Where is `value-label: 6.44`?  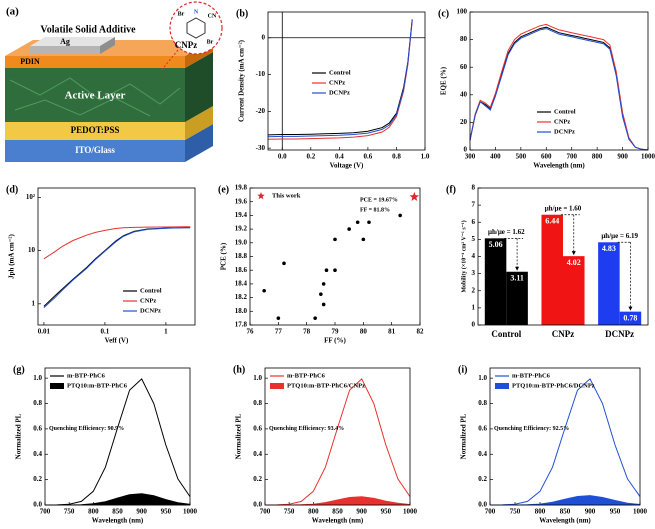
value-label: 6.44 is located at coordinates (552, 221).